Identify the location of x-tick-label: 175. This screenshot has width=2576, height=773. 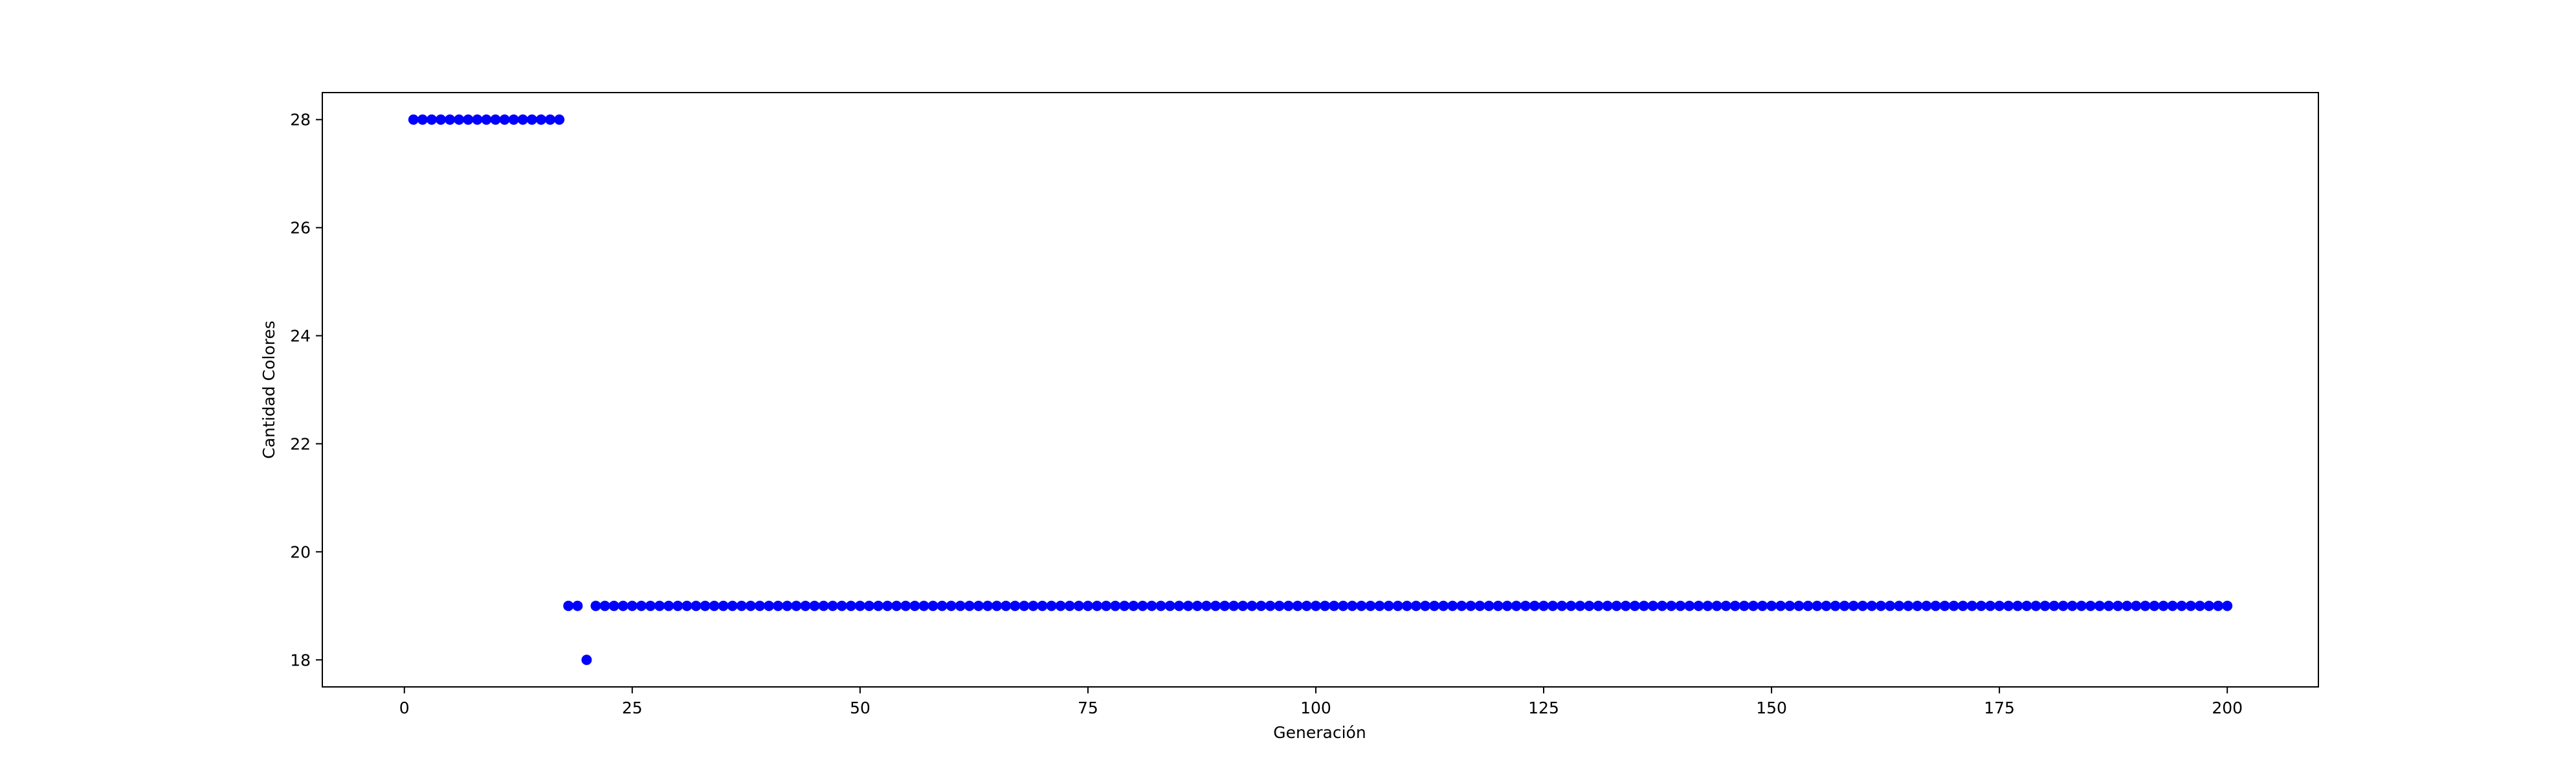
(1999, 708).